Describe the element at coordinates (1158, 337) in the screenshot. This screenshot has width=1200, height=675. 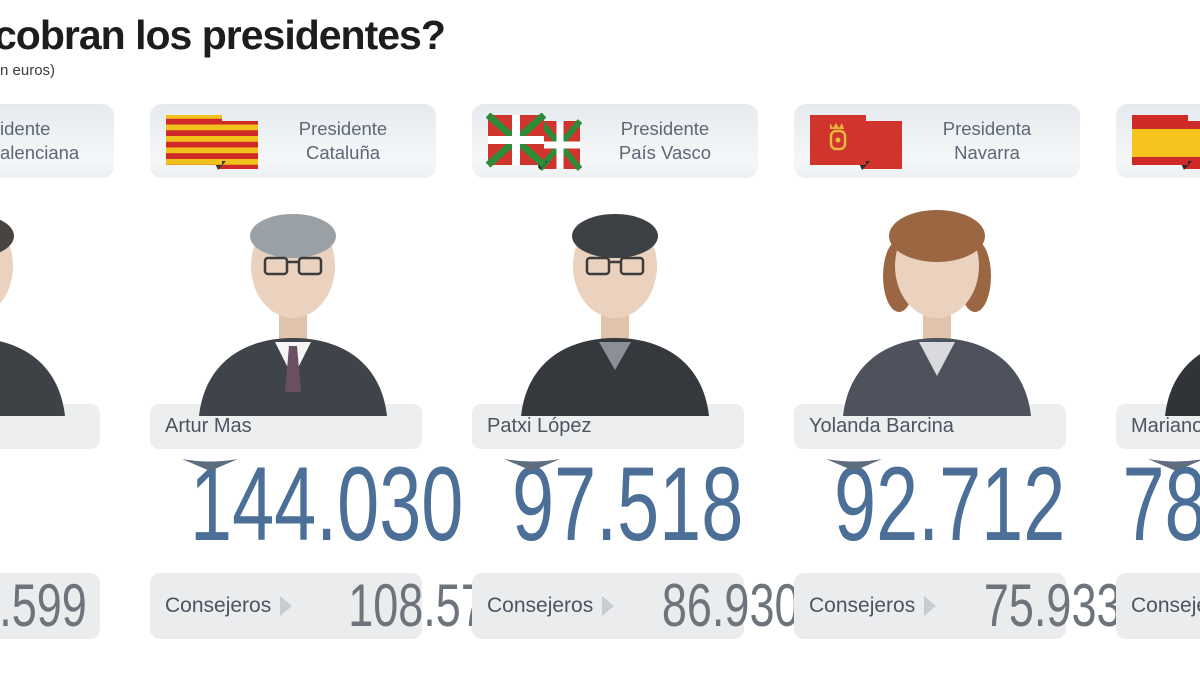
I see `column-espana: Mariano 78. Conseje` at that location.